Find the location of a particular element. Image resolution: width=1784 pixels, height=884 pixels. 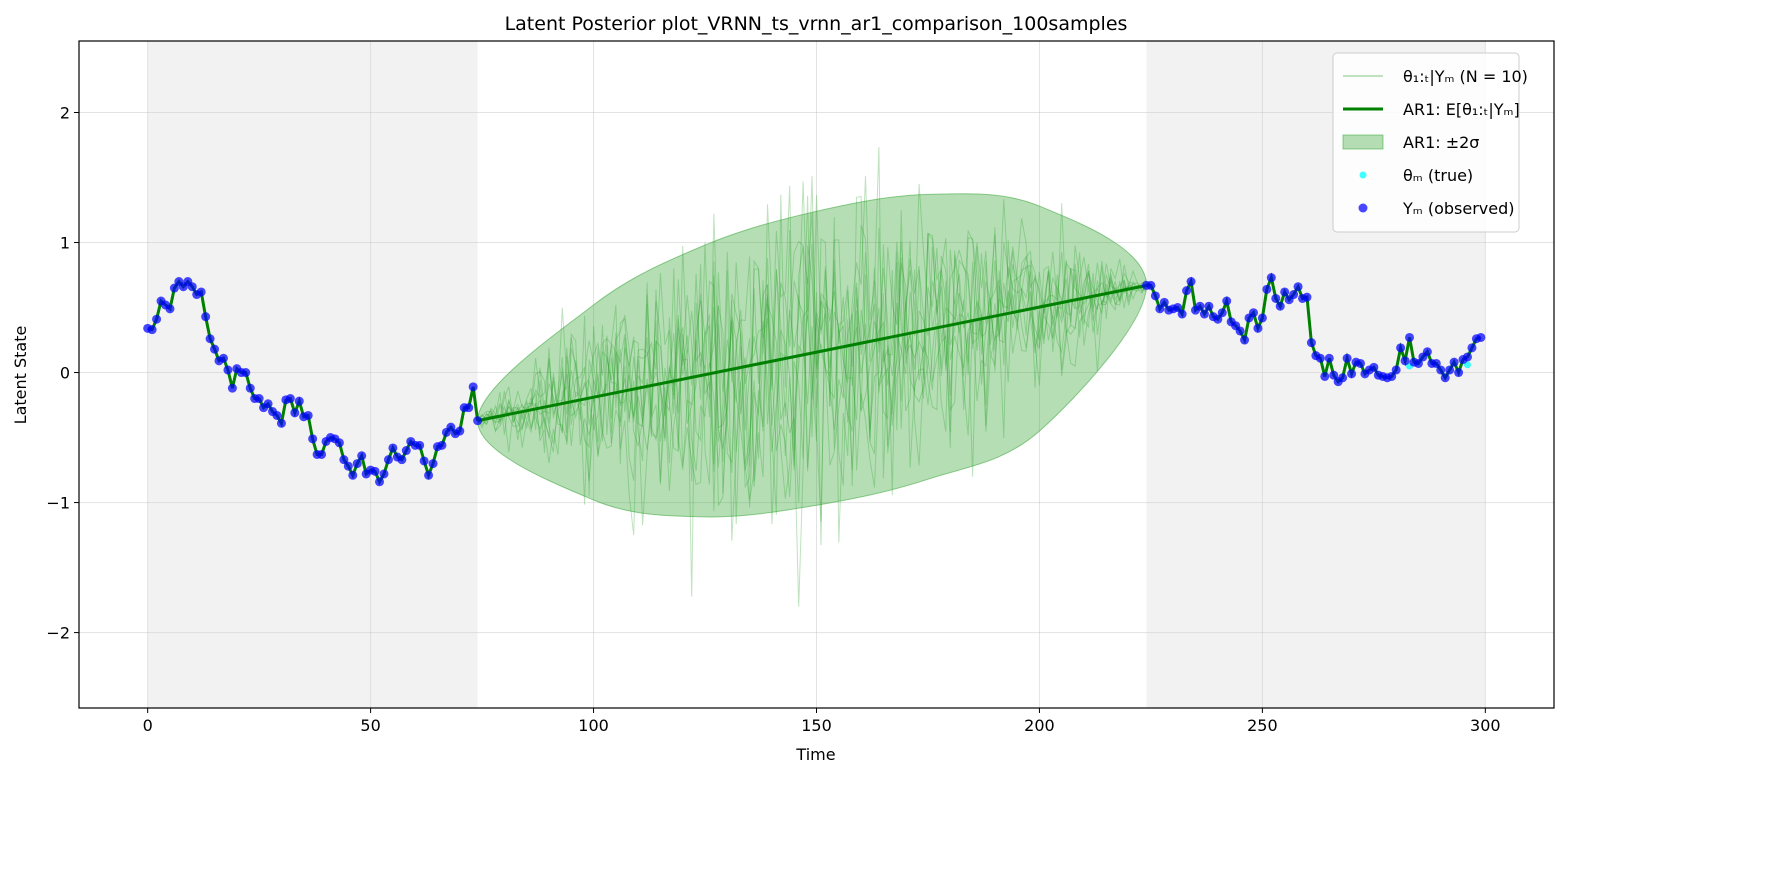

x-tick-label: 50 is located at coordinates (370, 725).